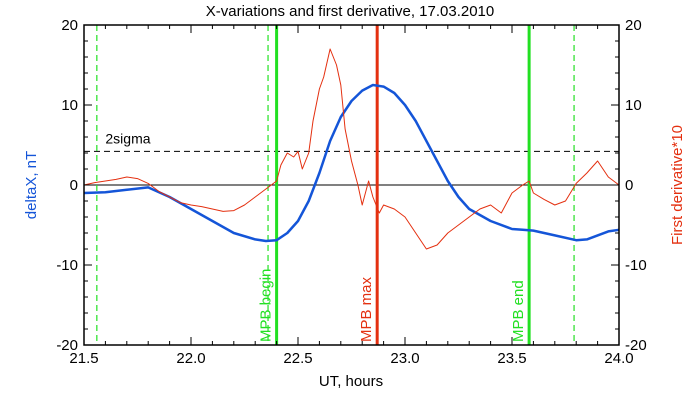 Image resolution: width=700 pixels, height=400 pixels. I want to click on right-y-tick-label: -10, so click(636, 265).